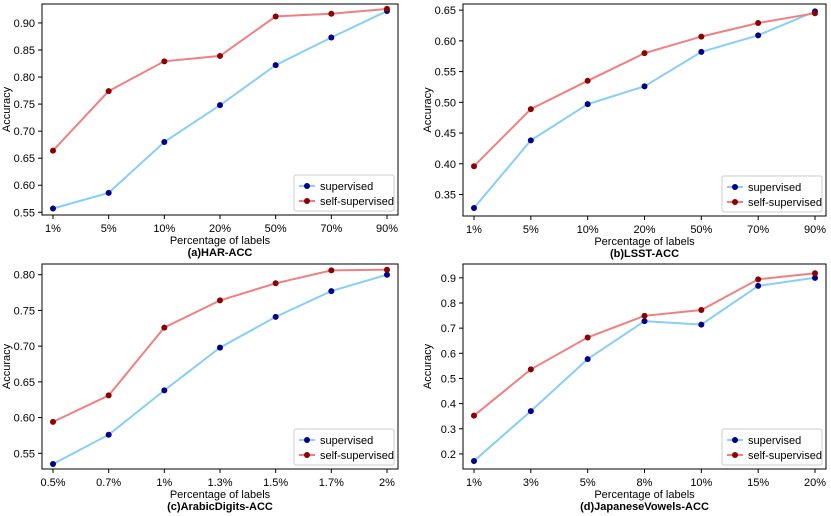  What do you see at coordinates (448, 354) in the screenshot?
I see `y-tick-label: 0.6` at bounding box center [448, 354].